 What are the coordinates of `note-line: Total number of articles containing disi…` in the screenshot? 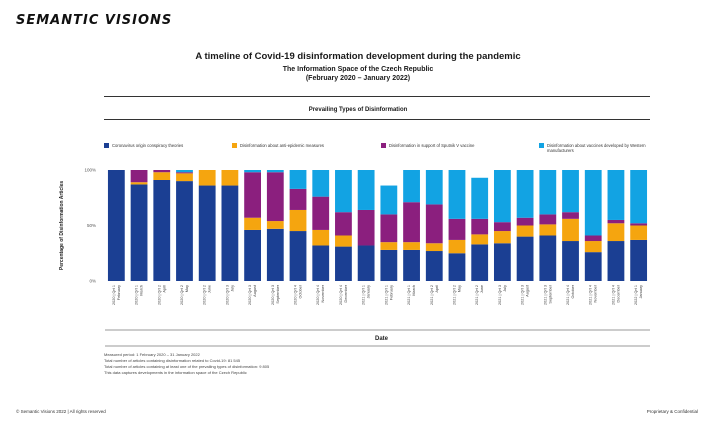 It's located at (172, 360).